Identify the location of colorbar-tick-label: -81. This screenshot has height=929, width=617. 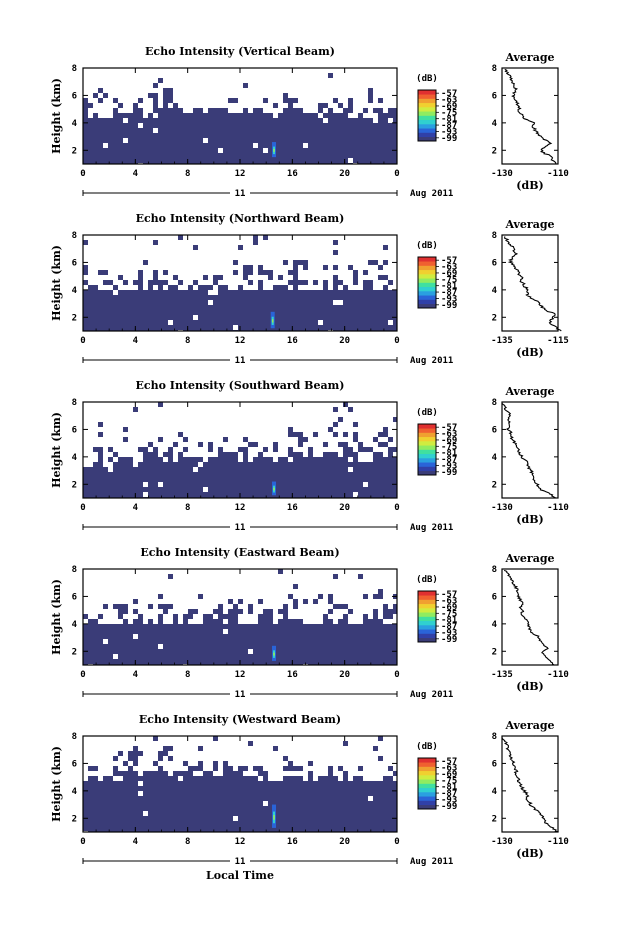
(449, 454).